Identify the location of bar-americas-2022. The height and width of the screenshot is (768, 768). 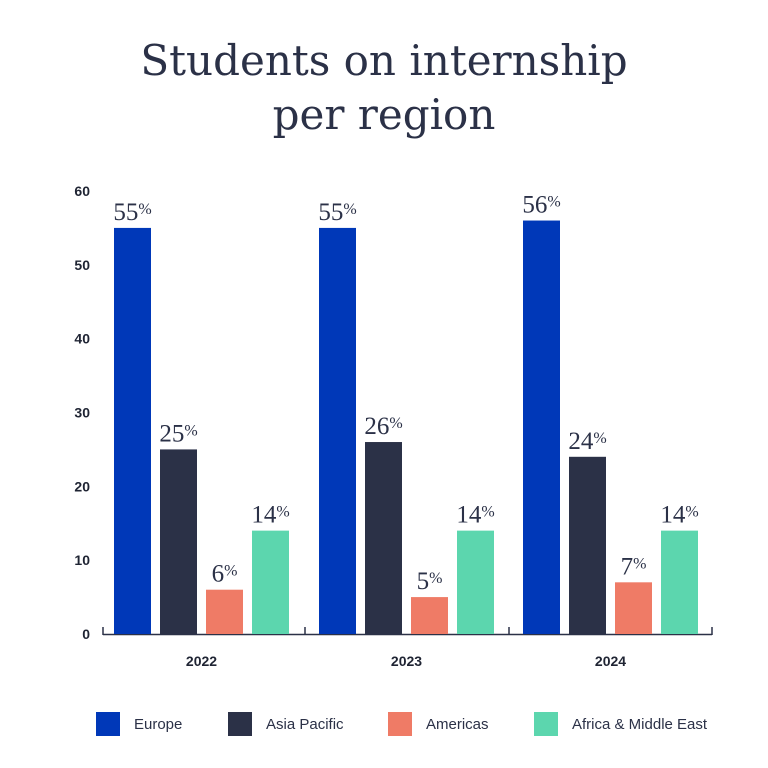
(224, 611).